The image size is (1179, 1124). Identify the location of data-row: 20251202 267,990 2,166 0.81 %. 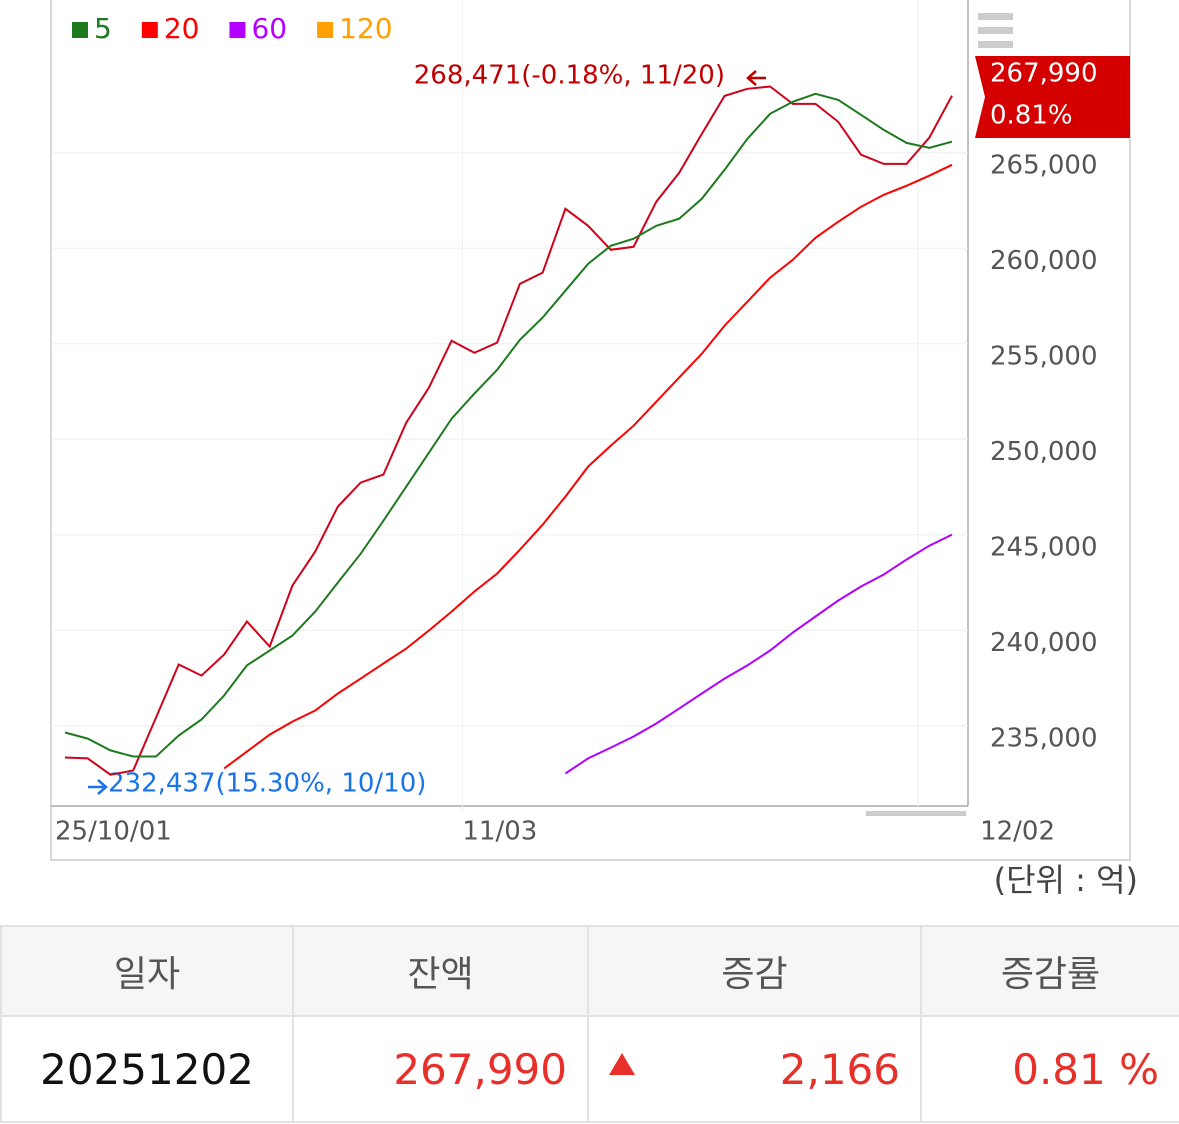
(589, 1069).